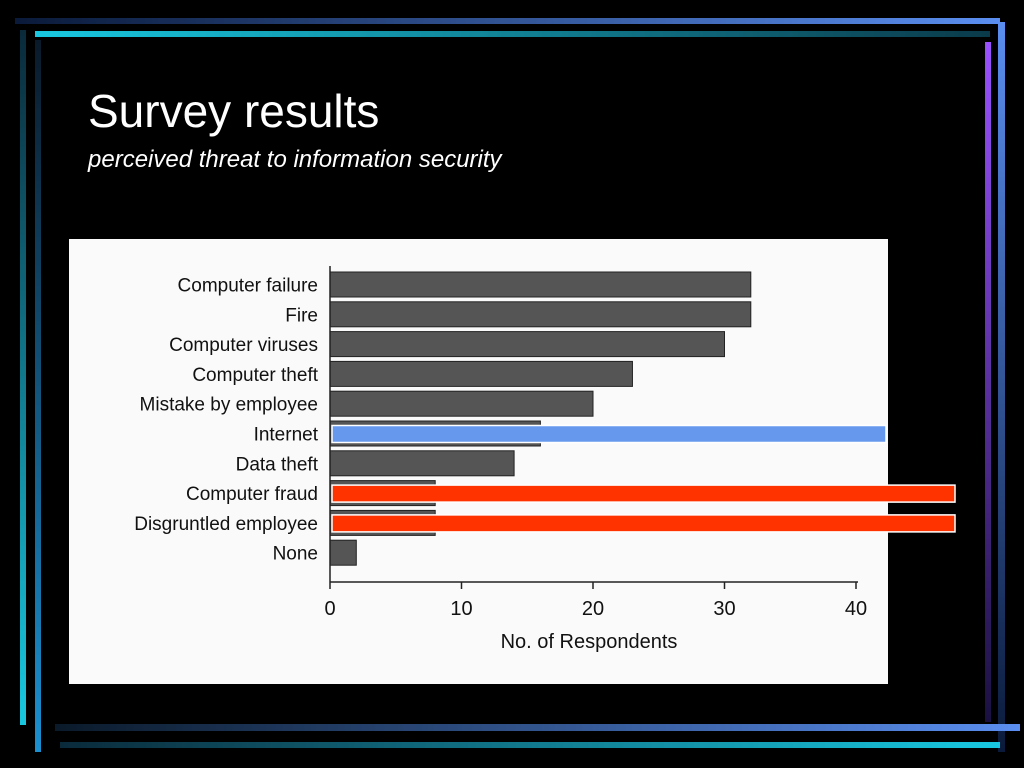  I want to click on frame-right-line-blue, so click(1001, 387).